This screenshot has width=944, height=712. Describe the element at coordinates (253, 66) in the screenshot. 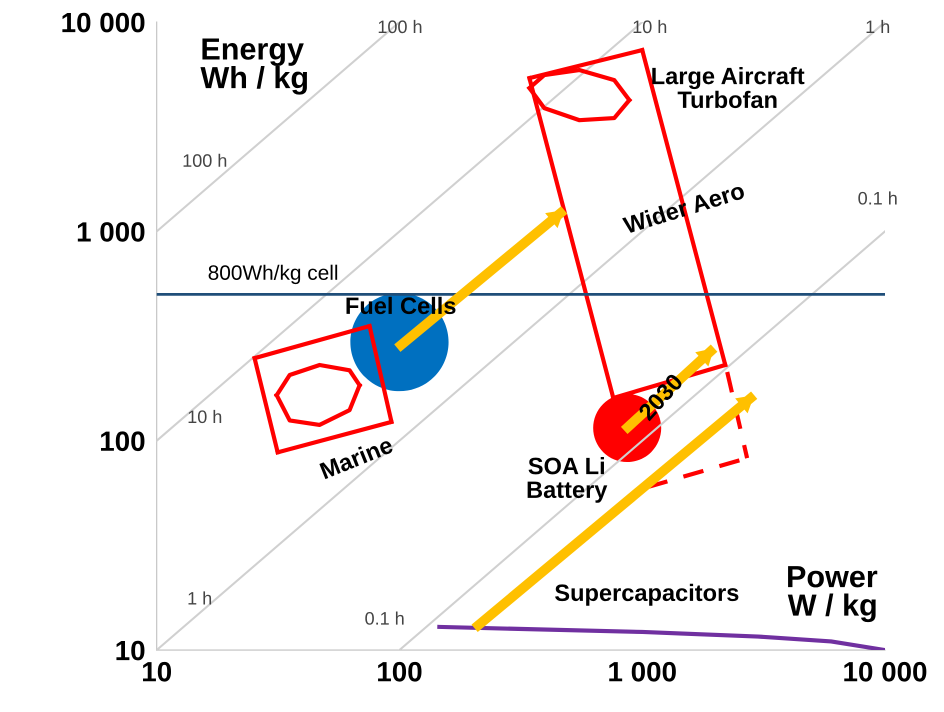

I see `y-axis-title: Energy Wh / kg` at that location.